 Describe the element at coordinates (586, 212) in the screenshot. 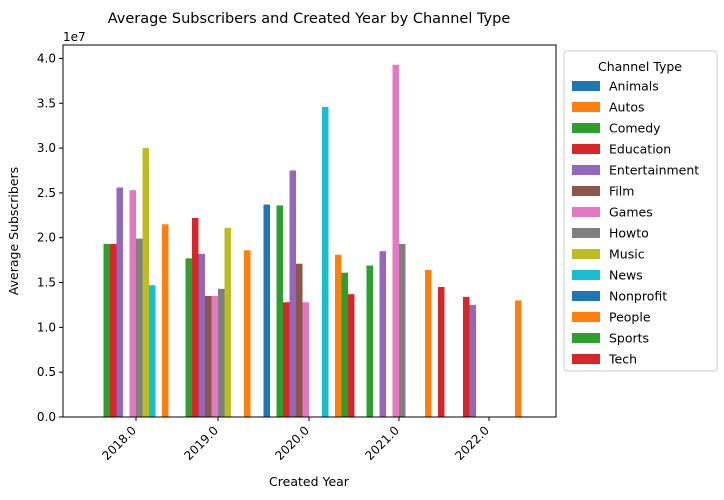

I see `legend-swatch-games` at that location.